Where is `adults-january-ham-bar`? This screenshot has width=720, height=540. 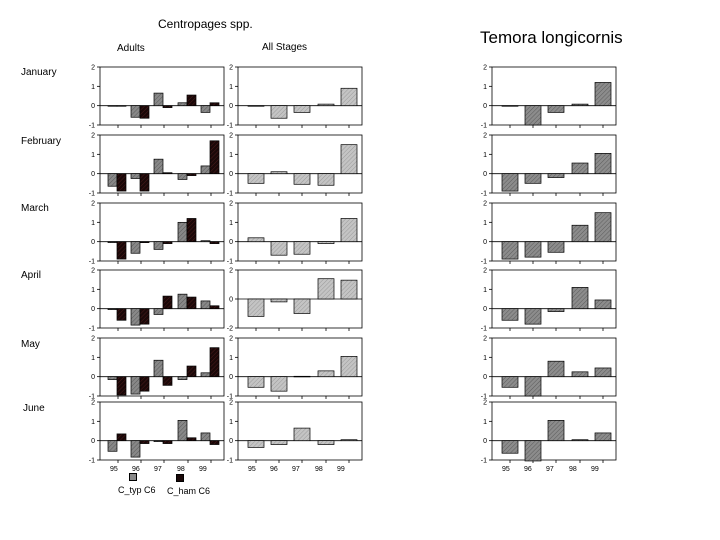 adults-january-ham-bar is located at coordinates (121, 106).